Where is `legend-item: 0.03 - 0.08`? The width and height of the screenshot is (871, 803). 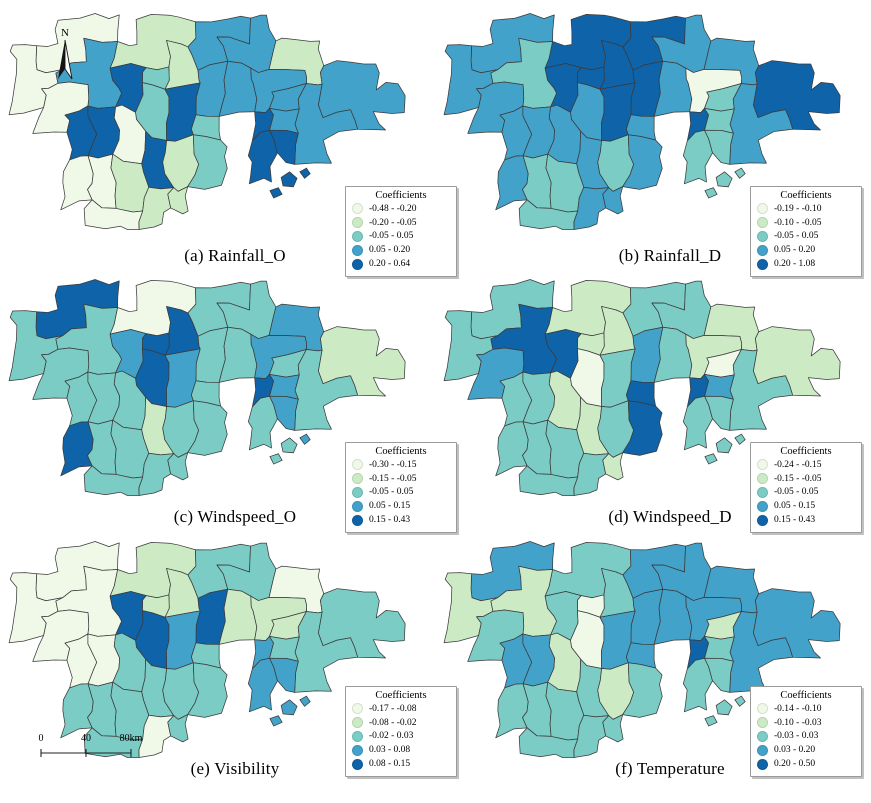
legend-item: 0.03 - 0.08 is located at coordinates (401, 750).